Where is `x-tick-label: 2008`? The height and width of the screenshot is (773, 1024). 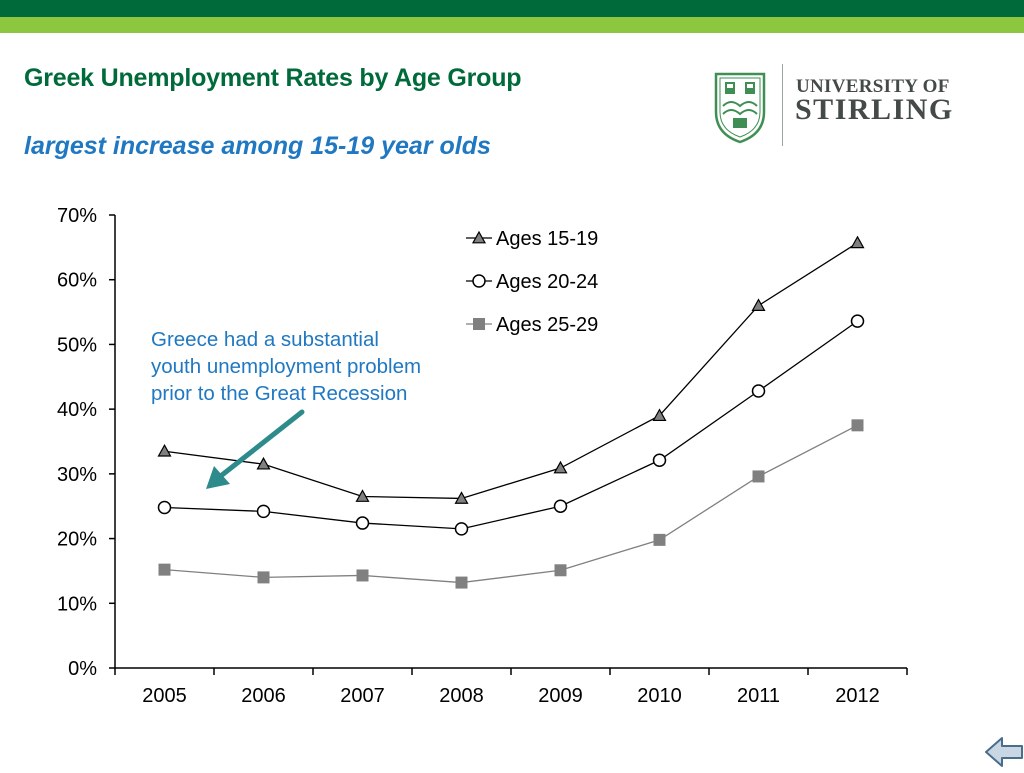 x-tick-label: 2008 is located at coordinates (461, 696).